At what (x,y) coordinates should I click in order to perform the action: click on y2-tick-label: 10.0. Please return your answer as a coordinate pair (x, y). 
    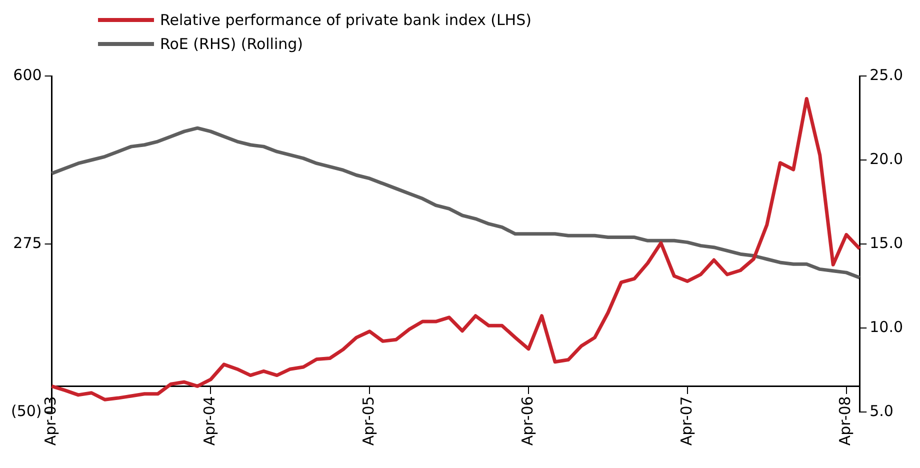
    Looking at the image, I should click on (887, 327).